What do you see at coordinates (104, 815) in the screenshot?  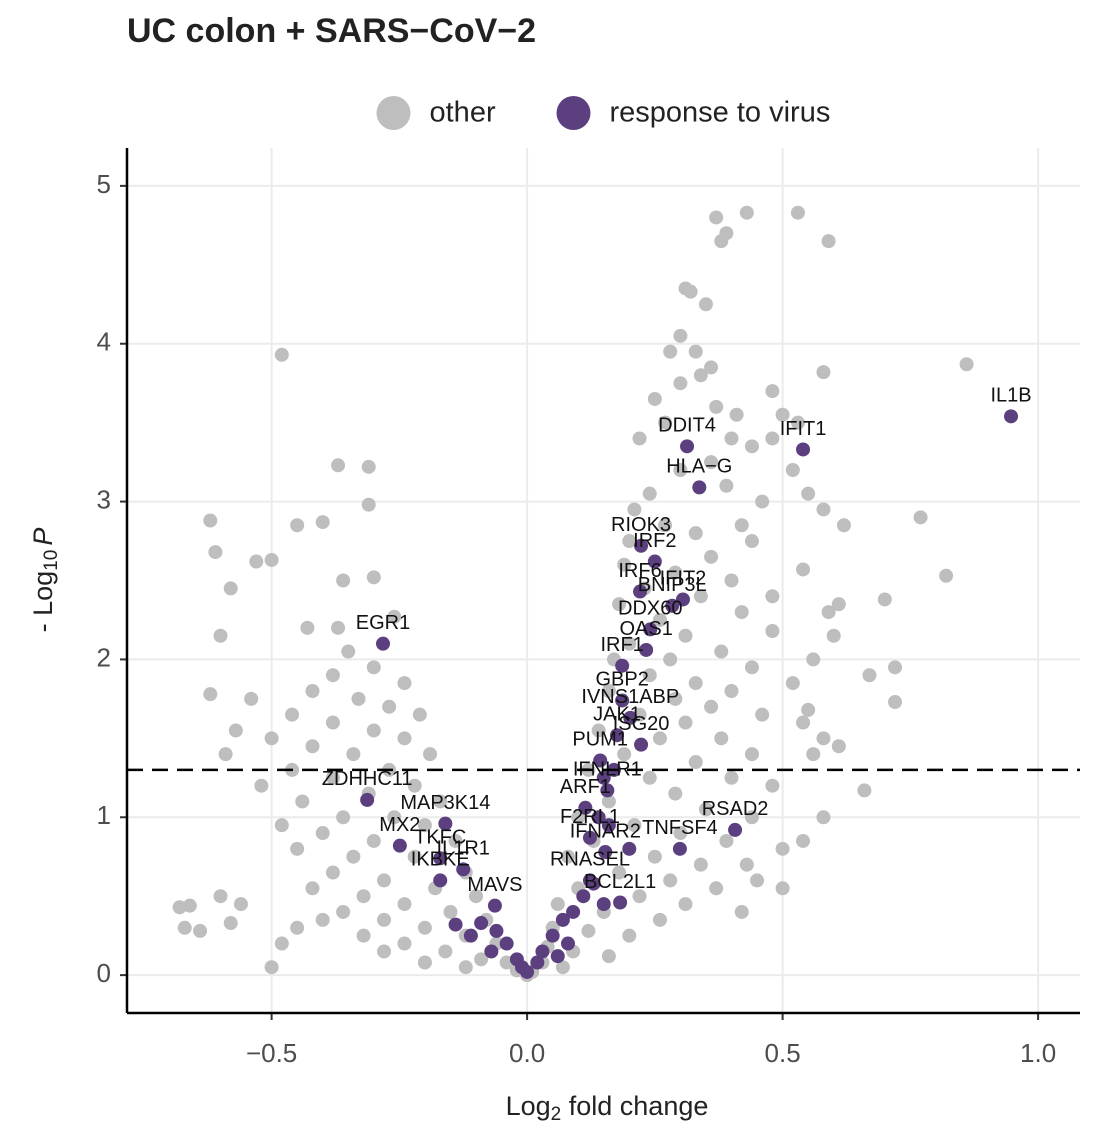 I see `y-tick-label: 1` at bounding box center [104, 815].